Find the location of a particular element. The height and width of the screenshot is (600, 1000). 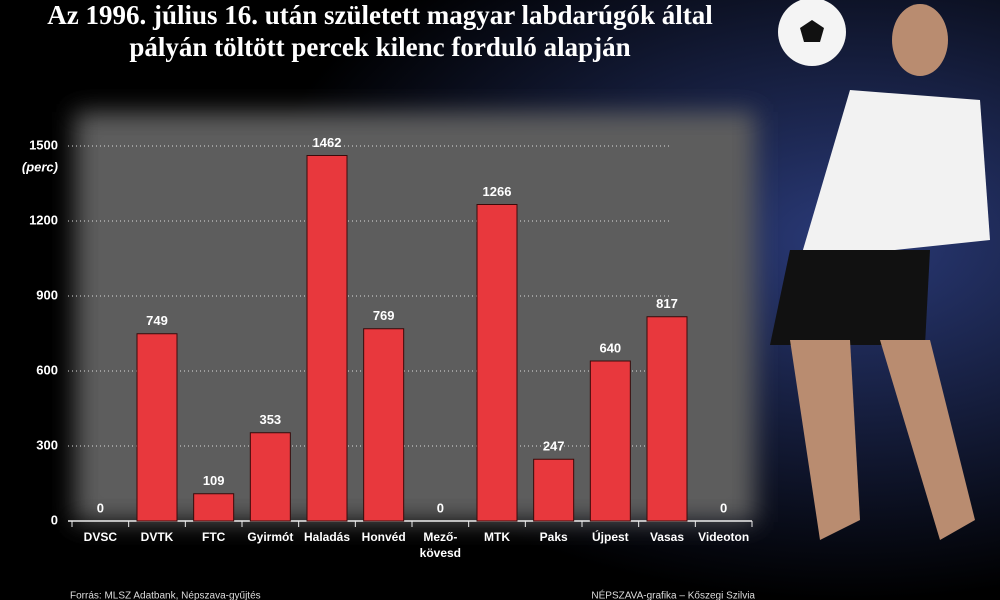

value-label: 749 is located at coordinates (157, 320).